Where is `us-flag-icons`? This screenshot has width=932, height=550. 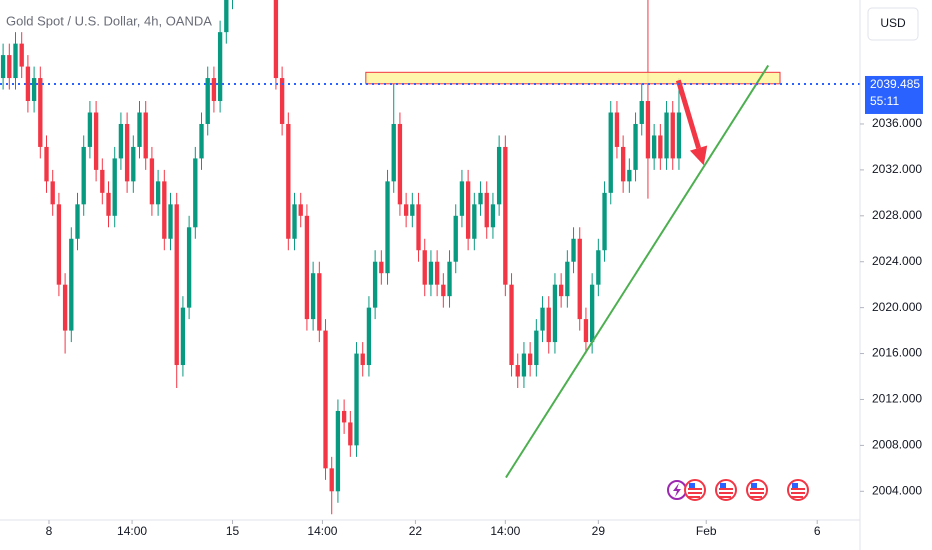 us-flag-icons is located at coordinates (746, 490).